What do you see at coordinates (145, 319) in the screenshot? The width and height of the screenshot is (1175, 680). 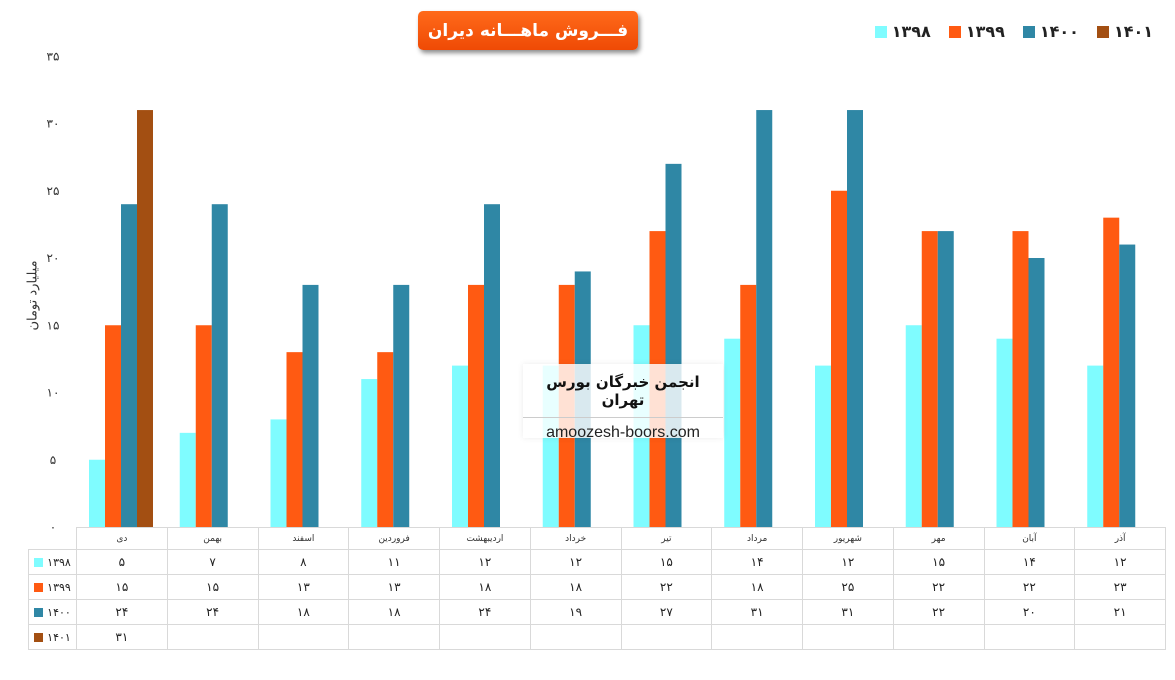 I see `bar-۱۴۰۱-دی` at bounding box center [145, 319].